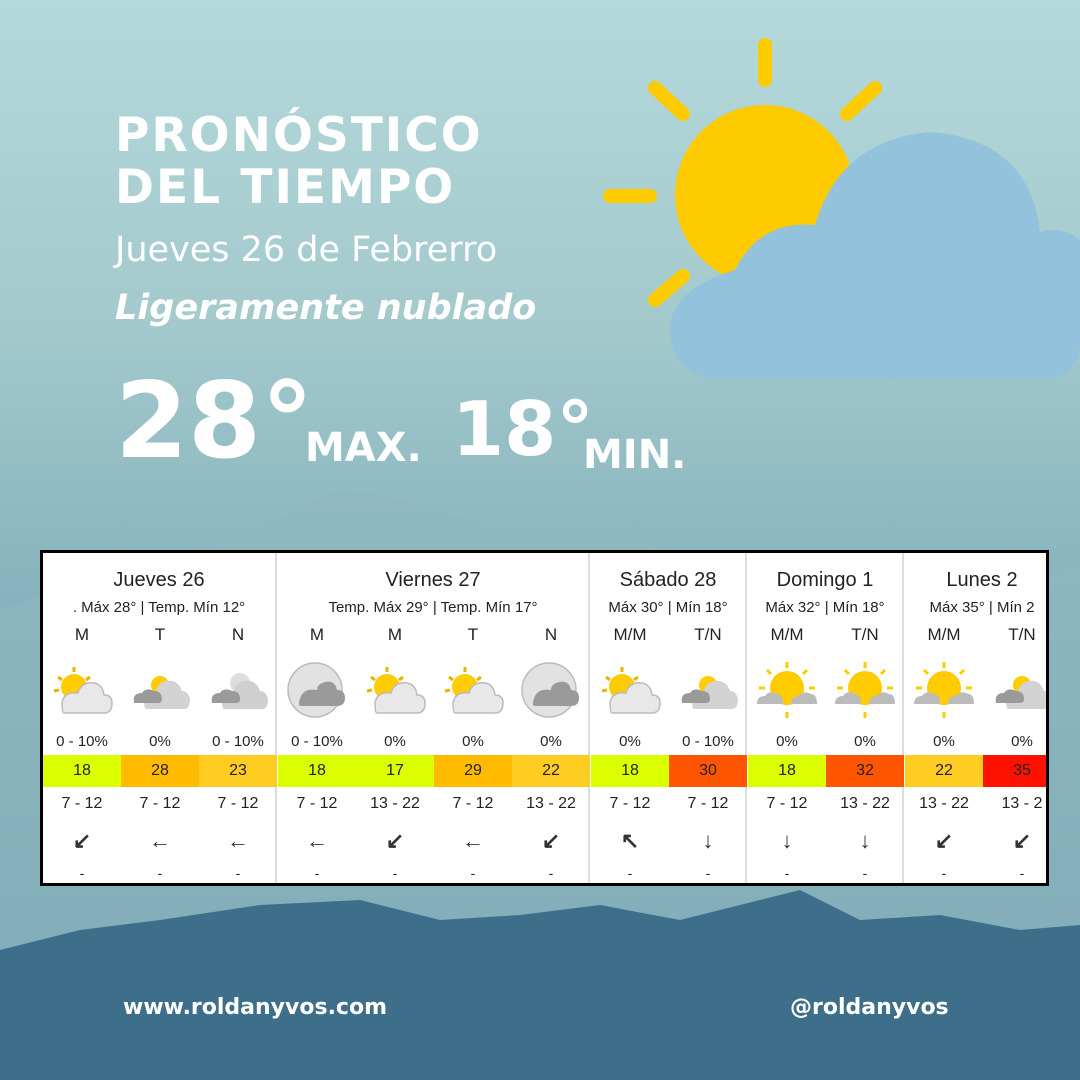  Describe the element at coordinates (238, 753) in the screenshot. I see `period-column: N 0 - 10% 23 7 - 12 ← -` at that location.